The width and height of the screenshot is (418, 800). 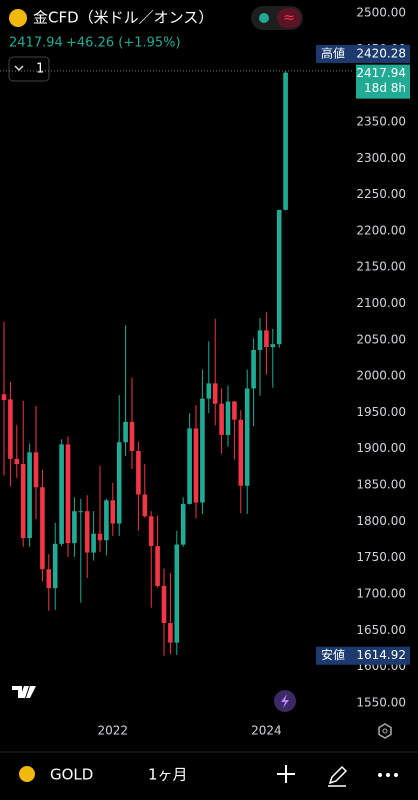 I want to click on add-button, so click(x=286, y=774).